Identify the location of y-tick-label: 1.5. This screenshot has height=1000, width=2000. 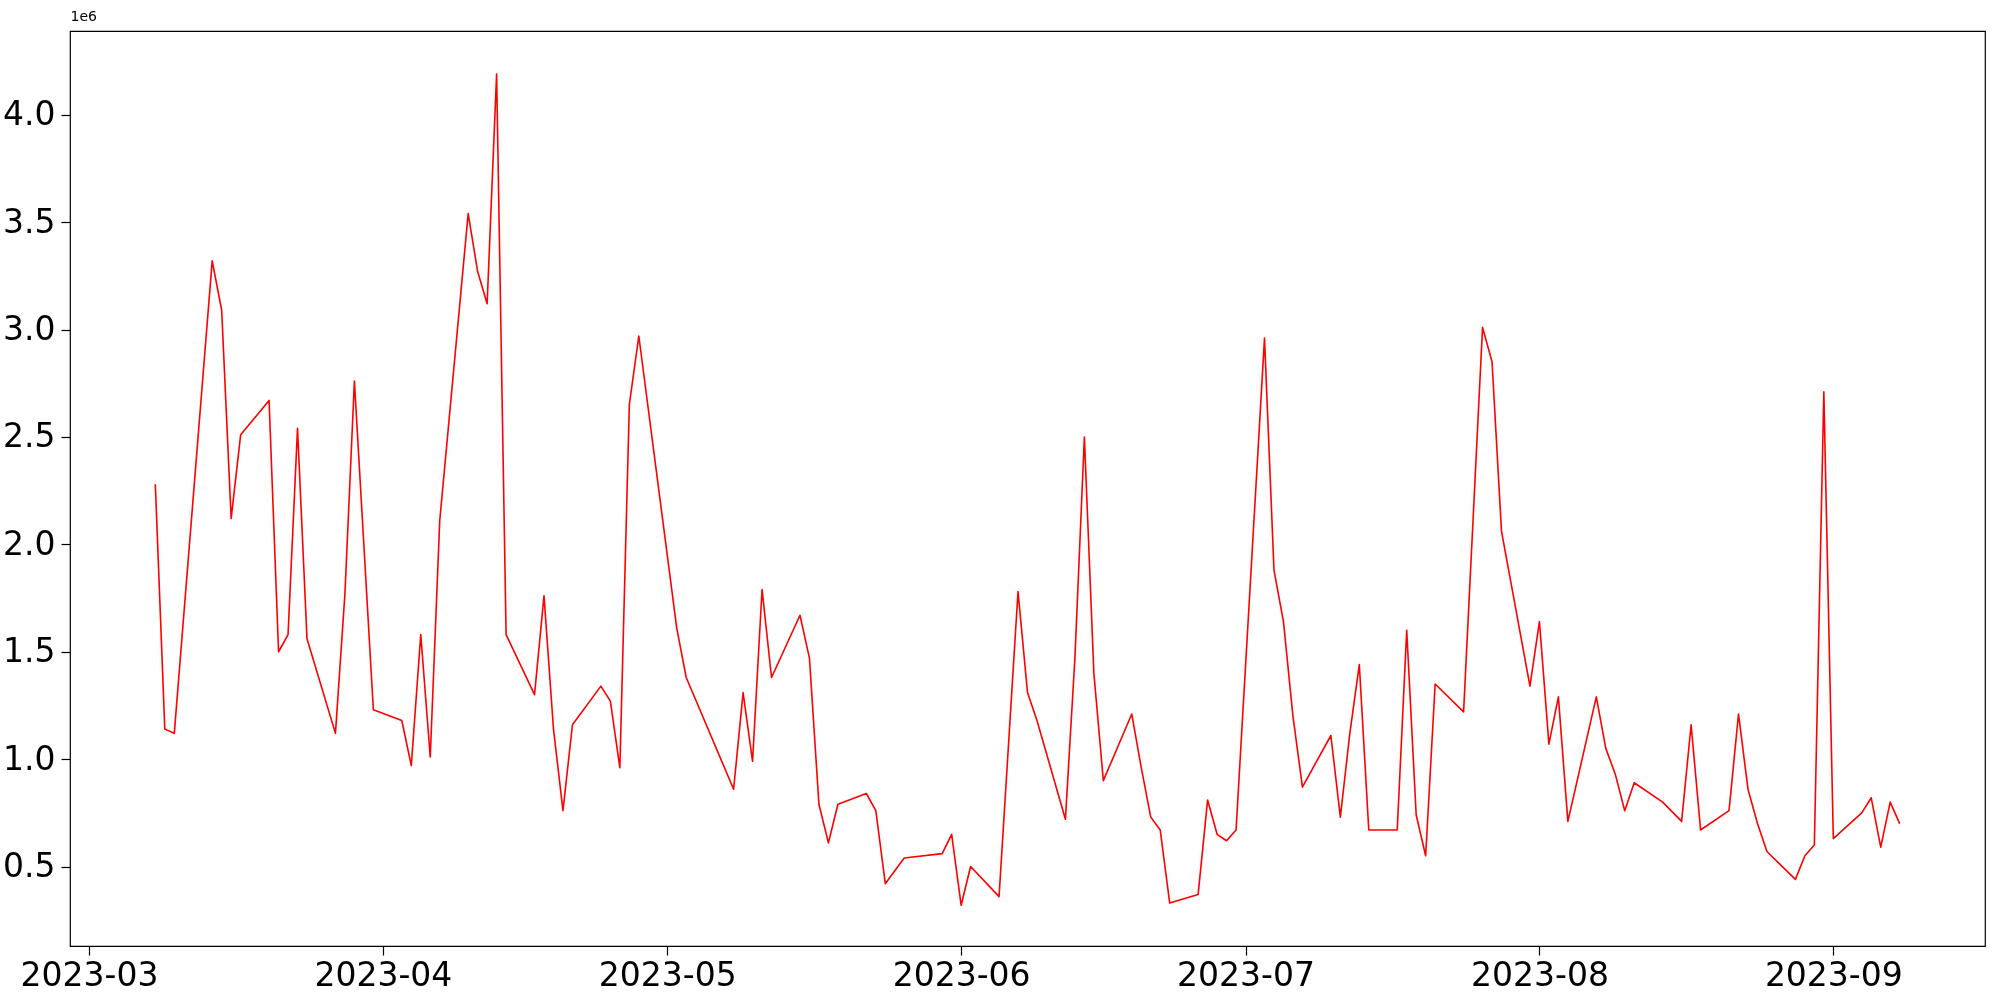
(29, 651).